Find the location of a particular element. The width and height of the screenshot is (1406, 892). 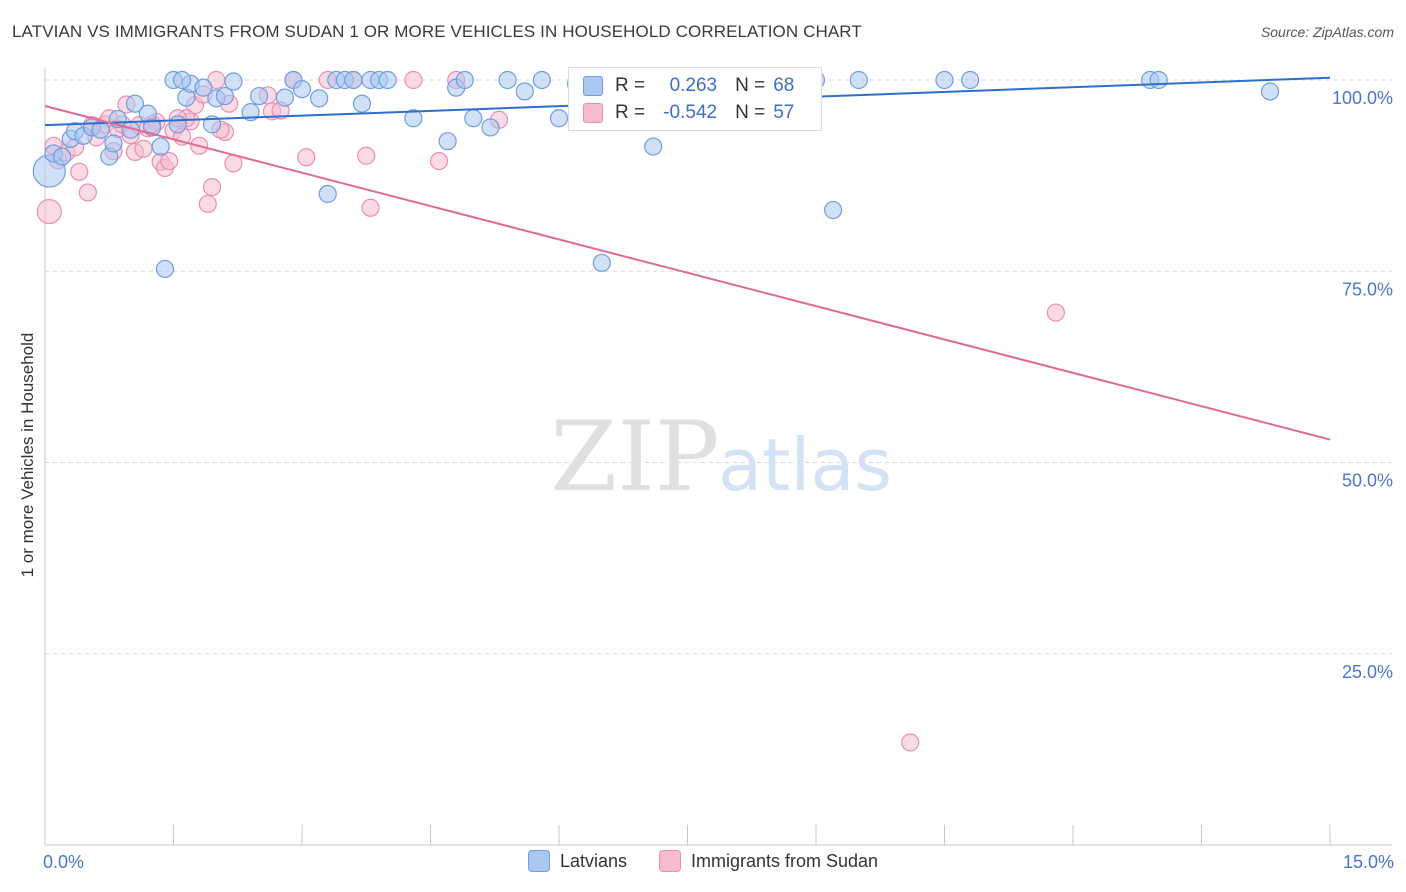

legend-item-latvians: Latvians is located at coordinates (577, 861).